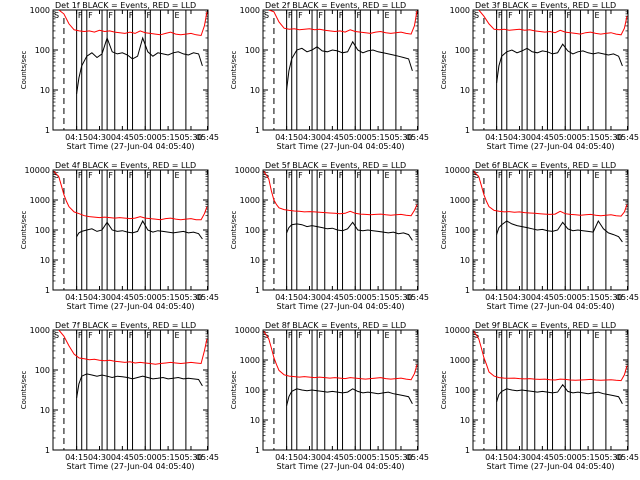  I want to click on panel-title: Det 3f BLACK = Events, RED = LLD, so click(545, 5).